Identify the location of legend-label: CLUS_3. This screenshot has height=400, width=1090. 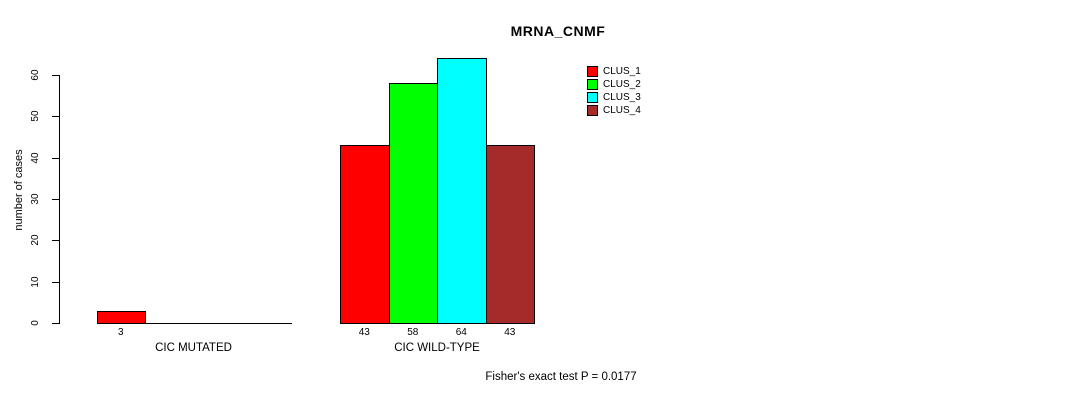
(622, 97).